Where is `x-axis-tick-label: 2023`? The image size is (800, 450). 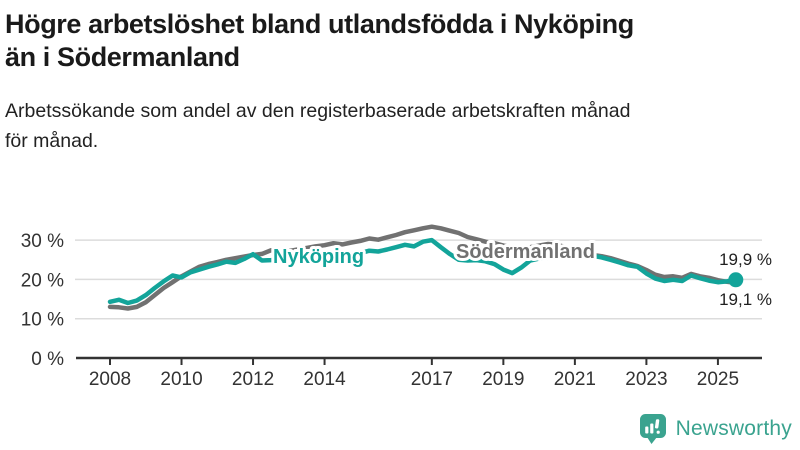
x-axis-tick-label: 2023 is located at coordinates (646, 379).